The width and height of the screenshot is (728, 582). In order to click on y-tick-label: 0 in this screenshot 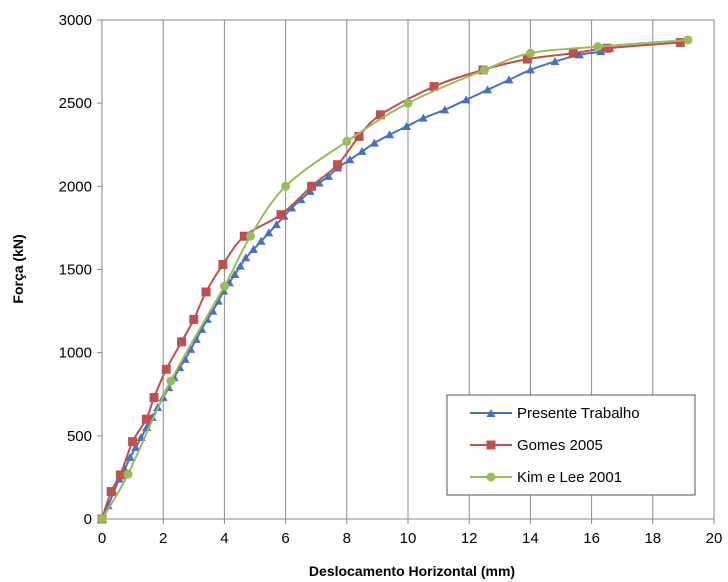, I will do `click(88, 519)`.